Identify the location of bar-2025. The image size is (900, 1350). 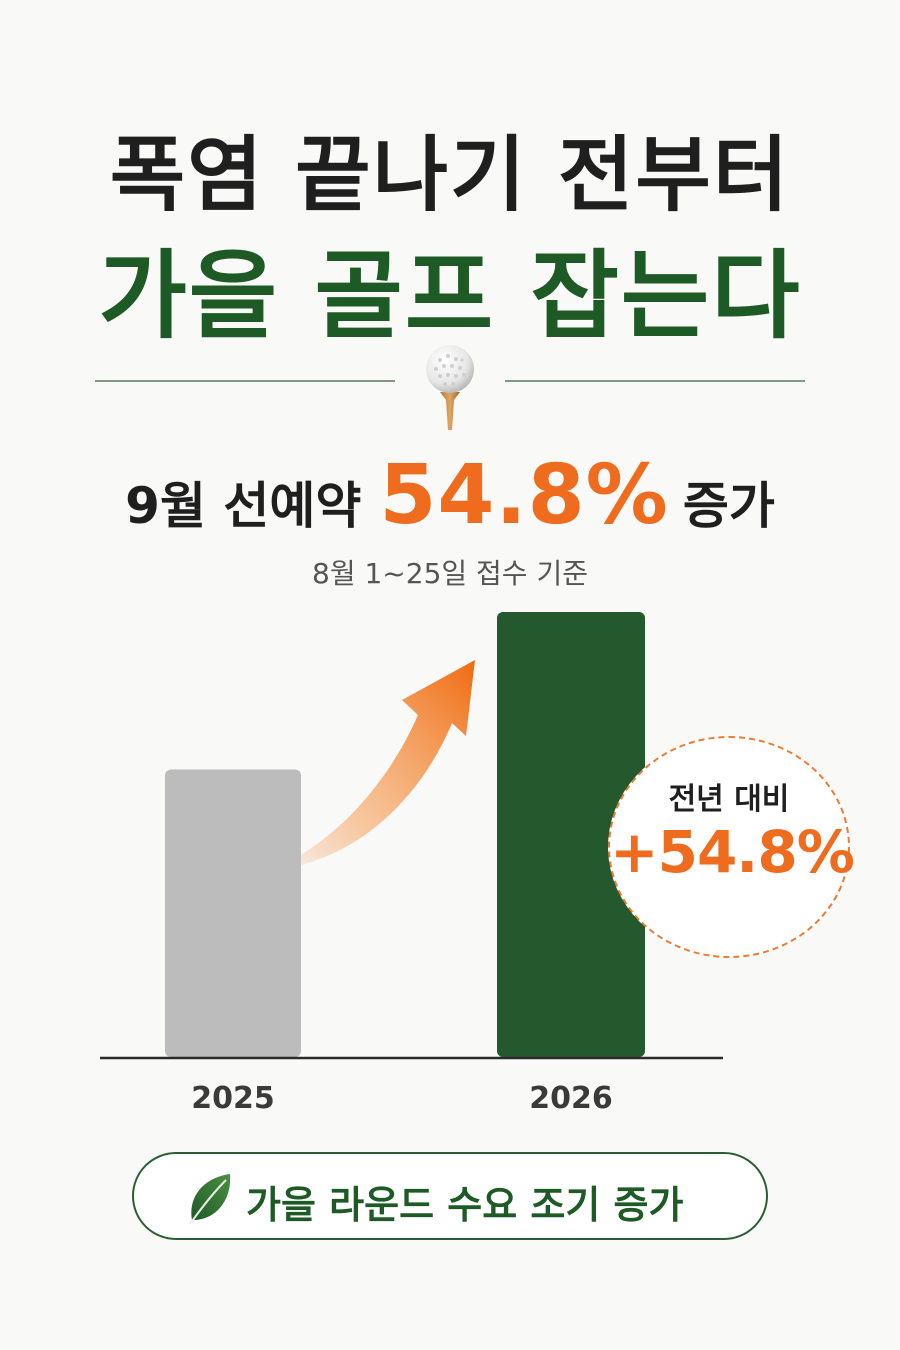
(233, 913).